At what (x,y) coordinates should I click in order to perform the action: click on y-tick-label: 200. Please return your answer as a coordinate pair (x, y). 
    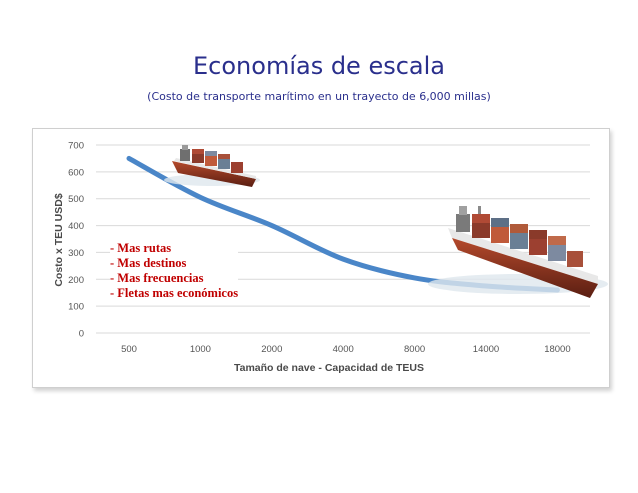
    Looking at the image, I should click on (76, 280).